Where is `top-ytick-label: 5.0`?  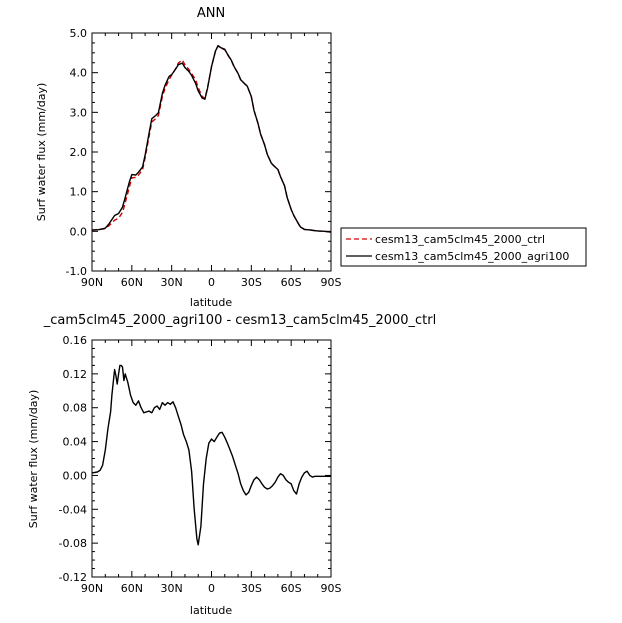 top-ytick-label: 5.0 is located at coordinates (79, 33).